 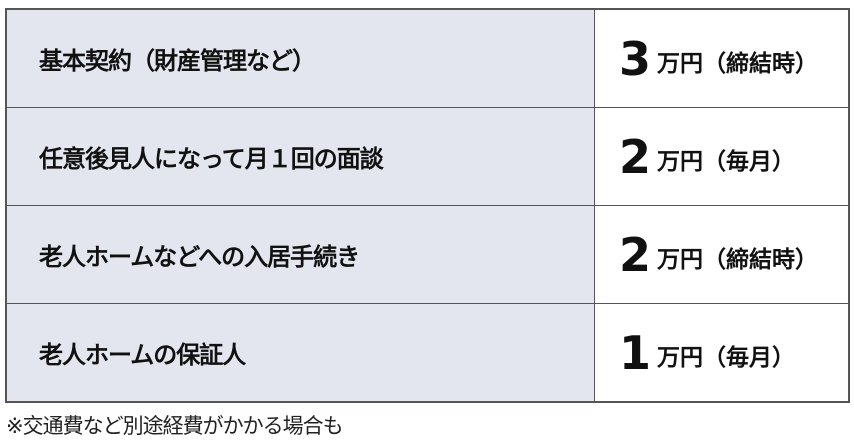 I want to click on fee-amount: 1, so click(x=635, y=352).